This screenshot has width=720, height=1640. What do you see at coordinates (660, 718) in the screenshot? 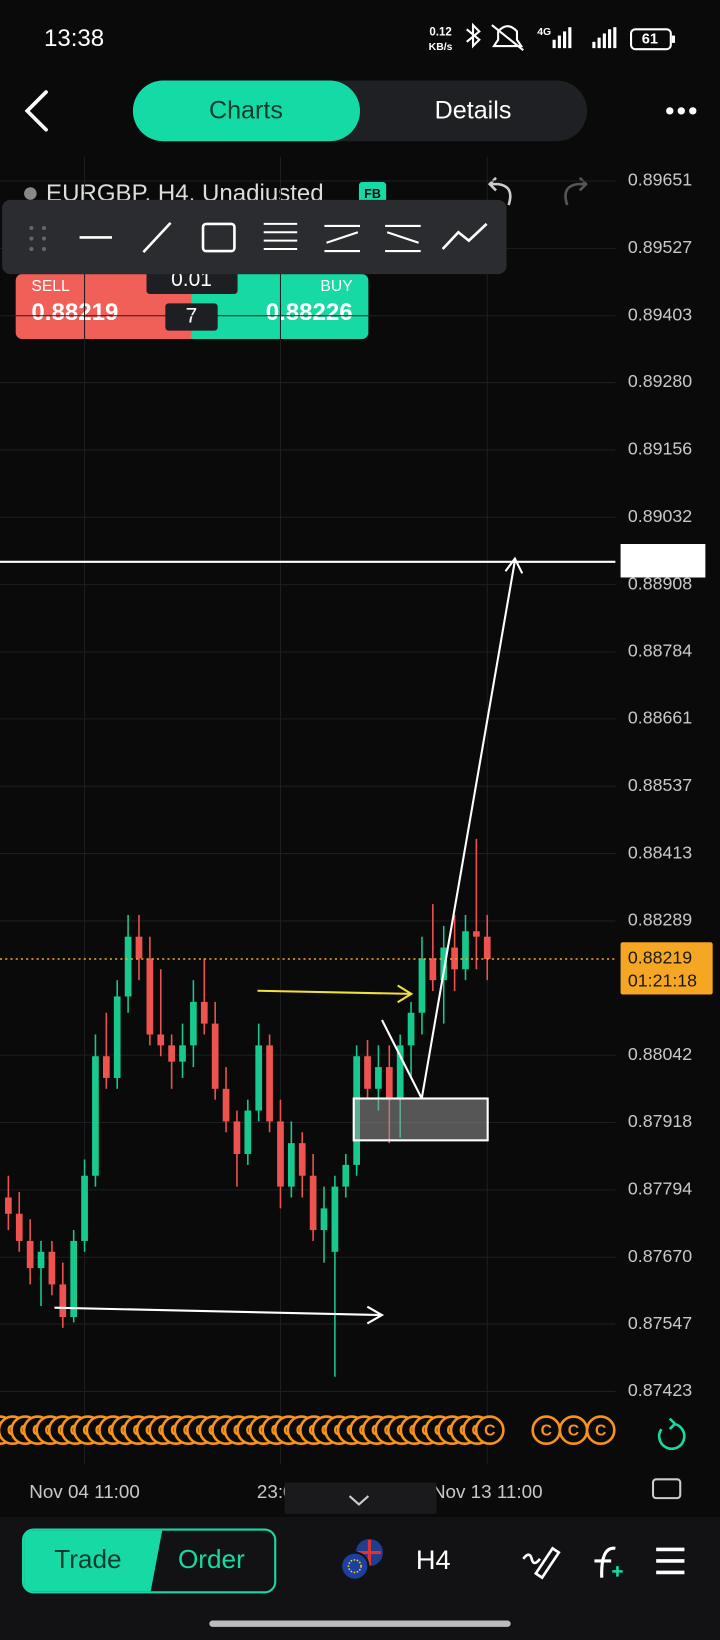
I see `y-tick-label: 0.88661` at bounding box center [660, 718].